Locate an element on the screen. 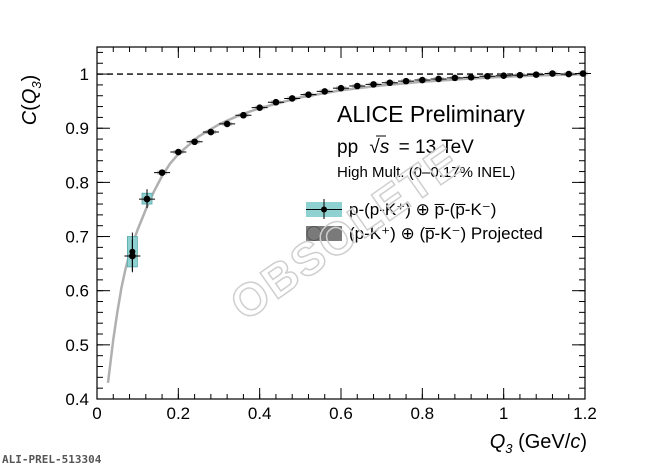  x-axis-title: Q3 (GeV/c) is located at coordinates (538, 443).